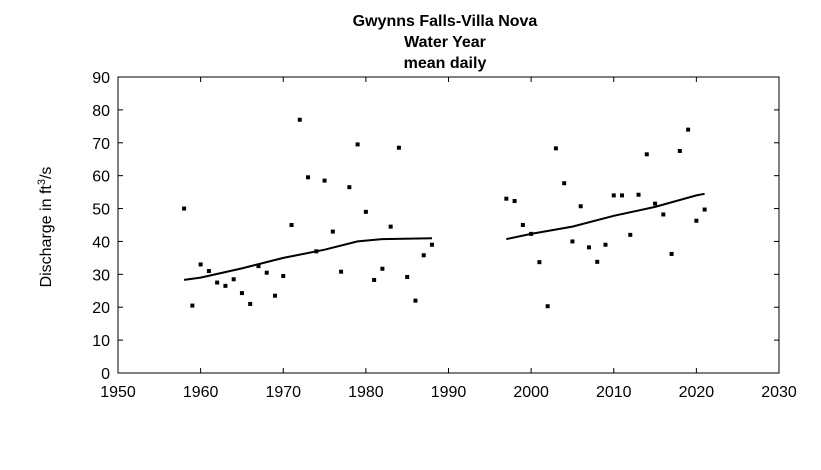  What do you see at coordinates (449, 392) in the screenshot?
I see `x-tick-label: 1990` at bounding box center [449, 392].